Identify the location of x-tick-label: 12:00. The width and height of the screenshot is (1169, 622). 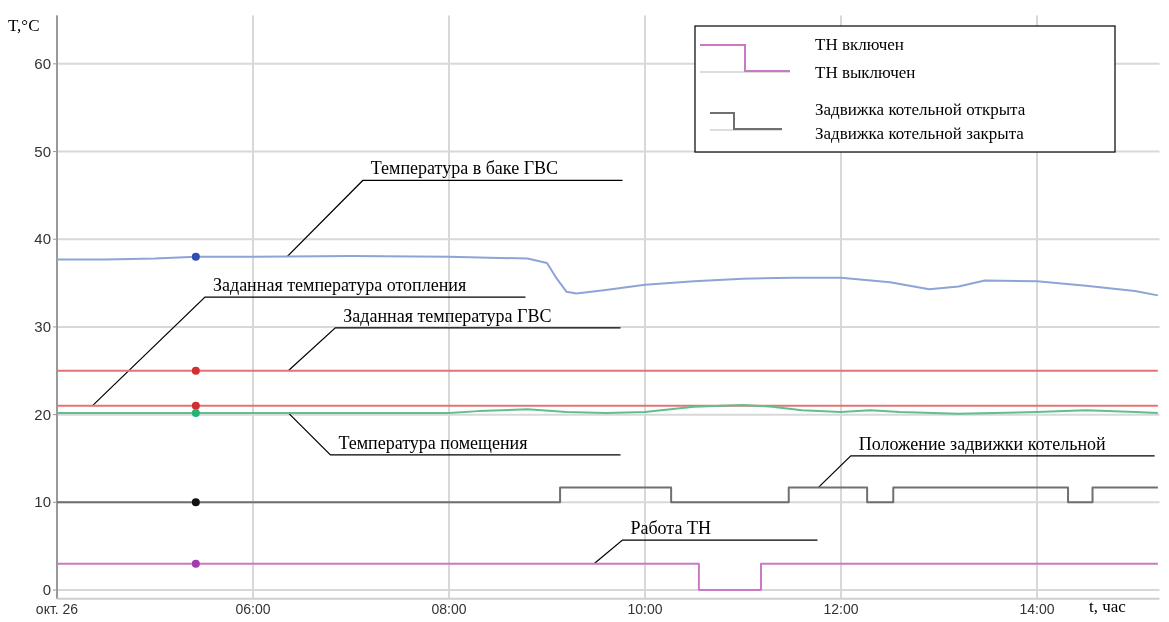
(841, 609).